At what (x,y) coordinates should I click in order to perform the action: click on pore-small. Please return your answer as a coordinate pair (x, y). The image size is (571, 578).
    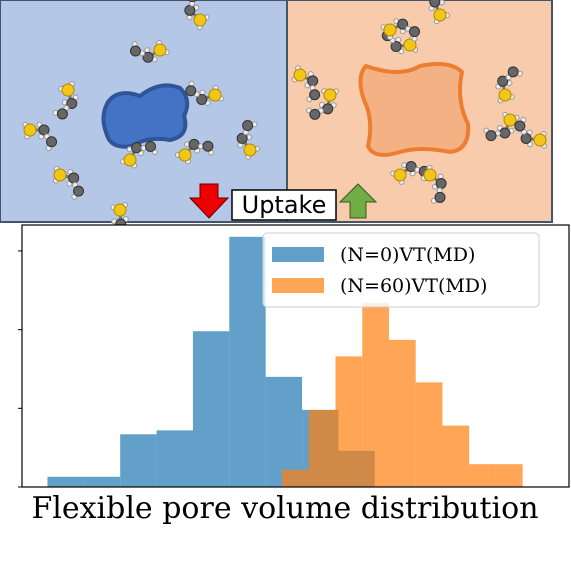
    Looking at the image, I should click on (145, 116).